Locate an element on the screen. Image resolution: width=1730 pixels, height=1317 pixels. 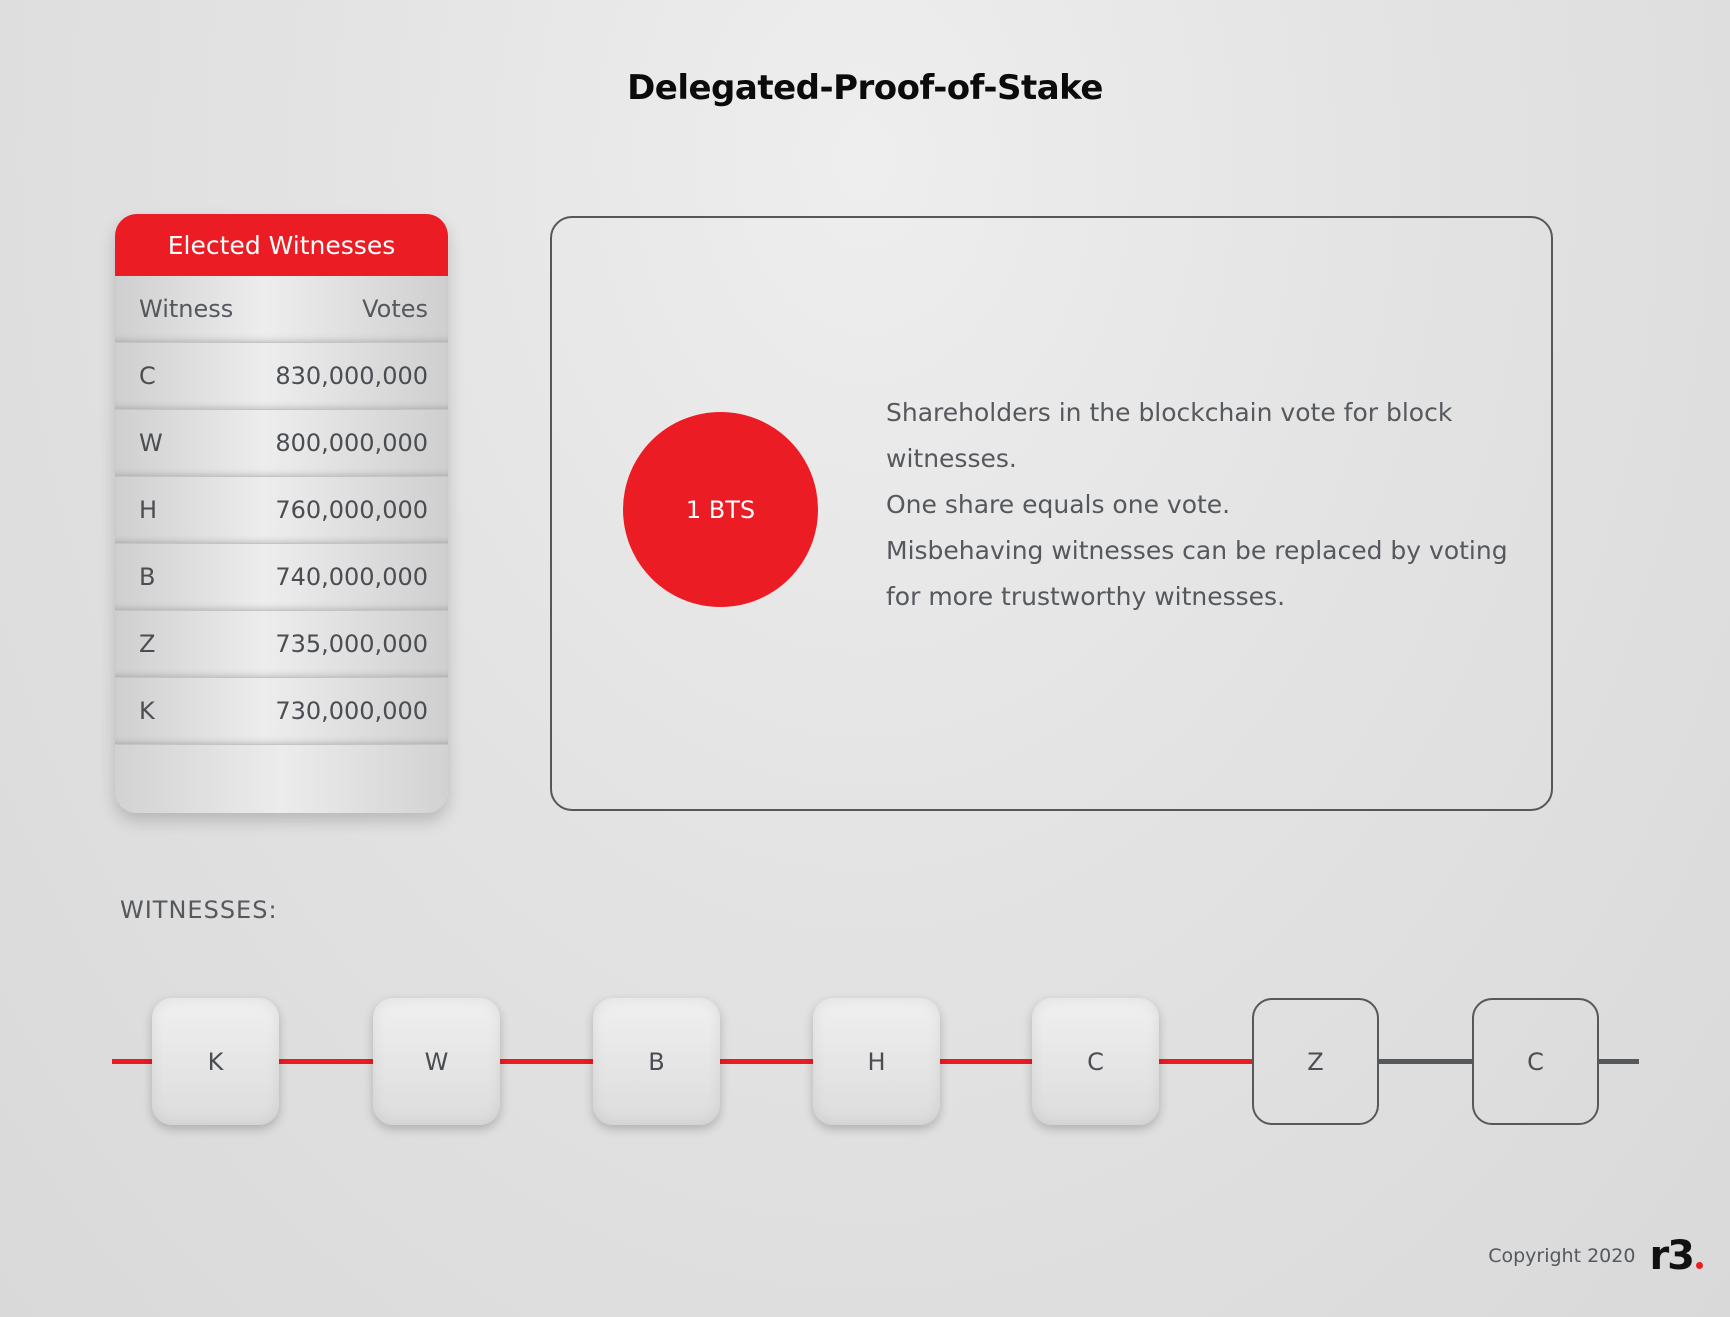
table-row: B 740,000,000 is located at coordinates (281, 577).